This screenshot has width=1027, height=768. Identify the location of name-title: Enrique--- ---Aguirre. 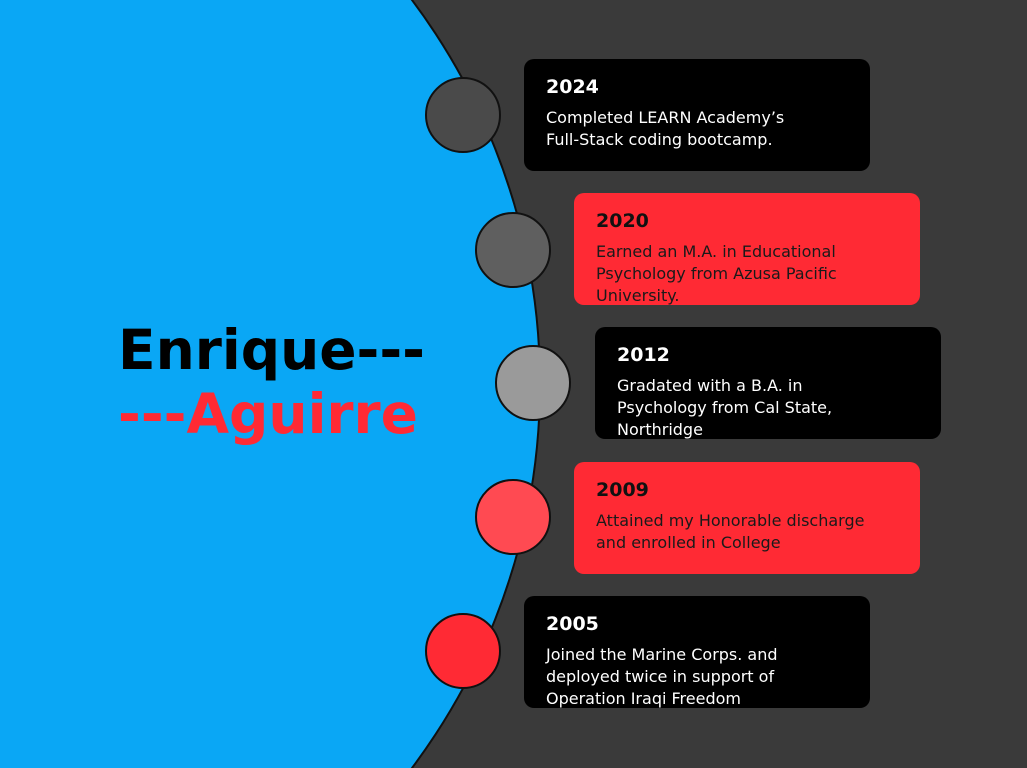
(298, 382).